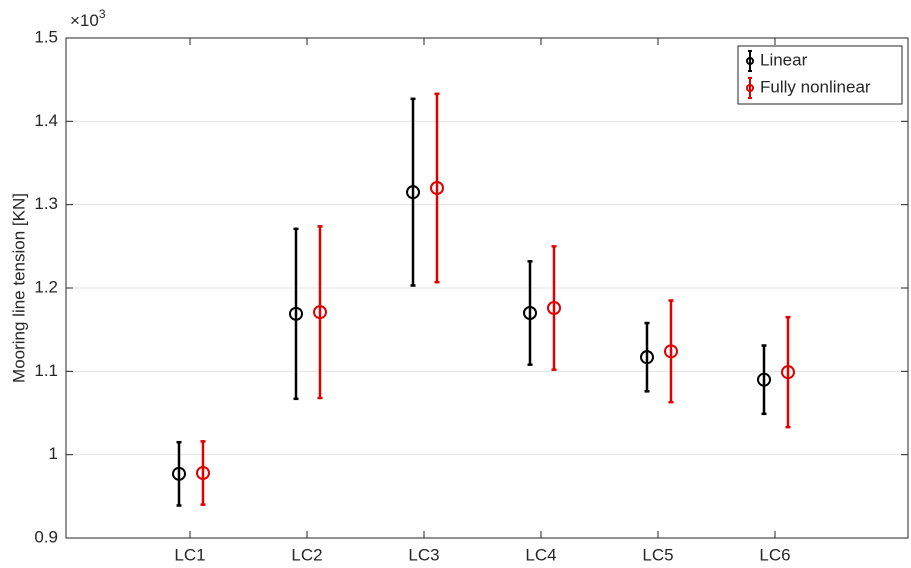 This screenshot has height=568, width=911. I want to click on y-axis-label: Mooring line tension [KN], so click(18, 288).